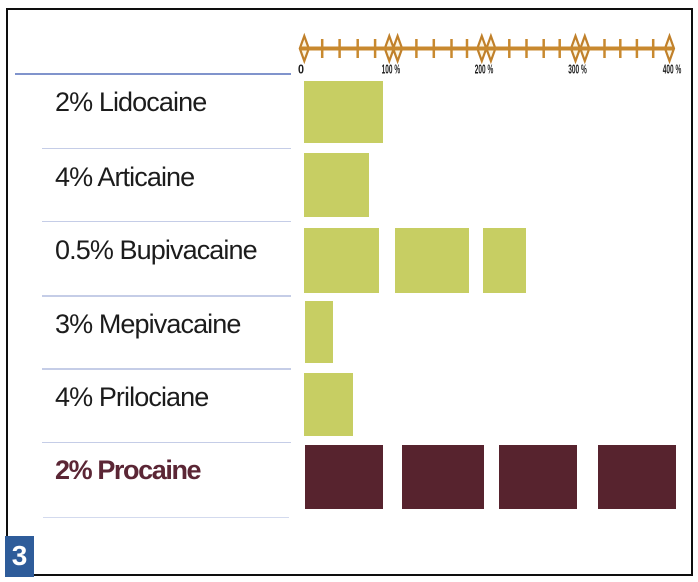  I want to click on svg-text: 0, so click(301, 69).